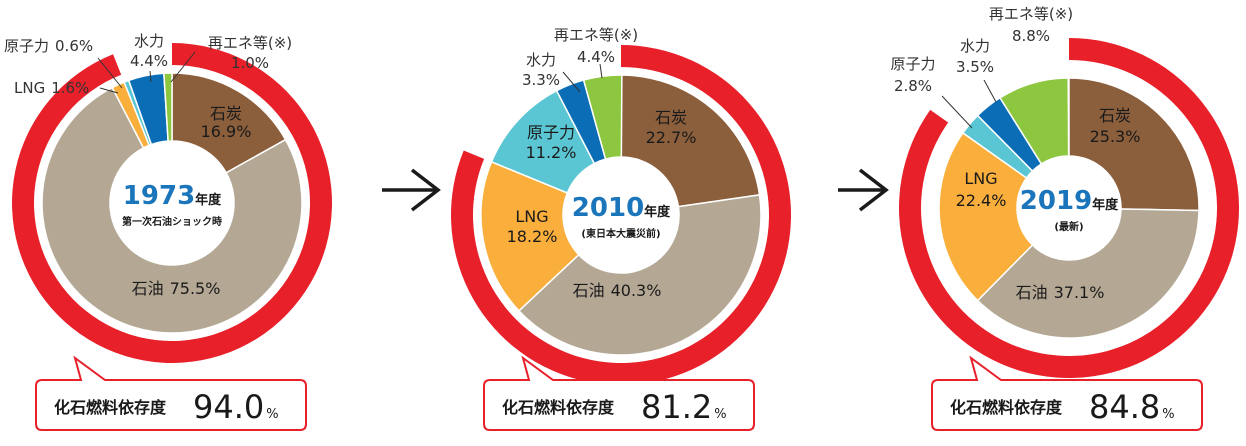 The width and height of the screenshot is (1246, 446). What do you see at coordinates (109, 90) in the screenshot?
I see `leader-line-lng` at bounding box center [109, 90].